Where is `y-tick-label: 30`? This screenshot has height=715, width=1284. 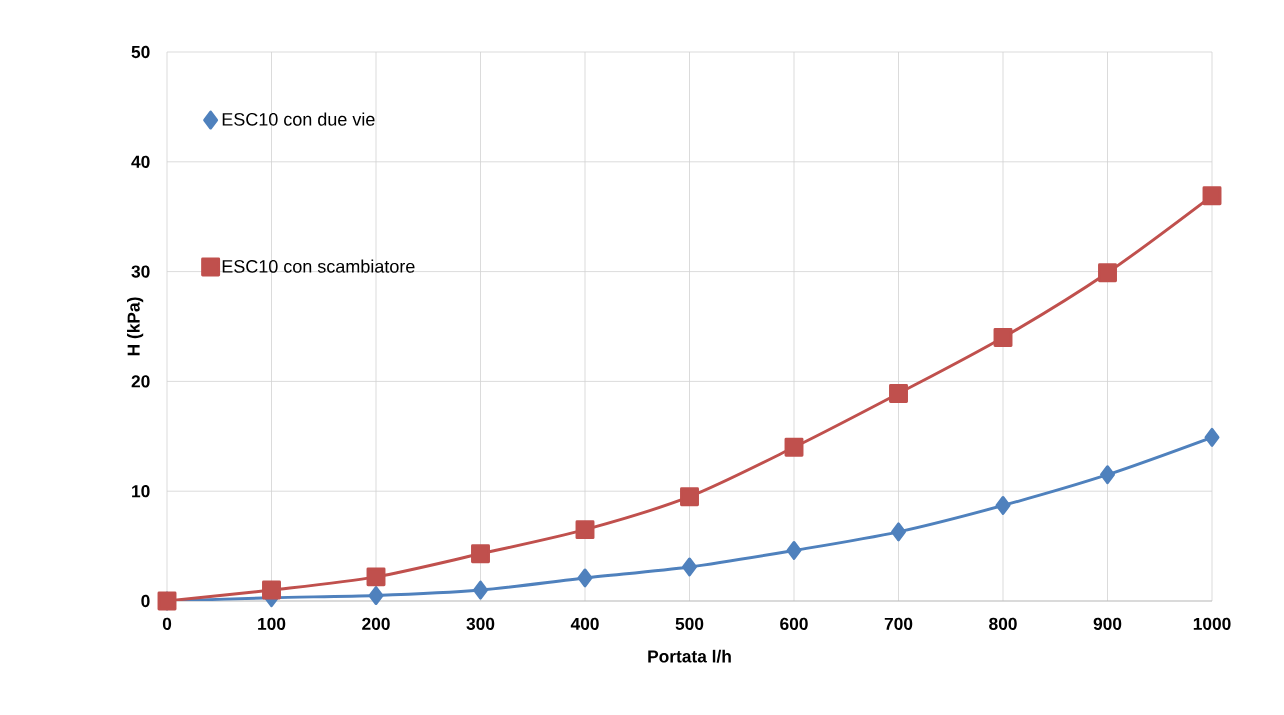
y-tick-label: 30 is located at coordinates (140, 271).